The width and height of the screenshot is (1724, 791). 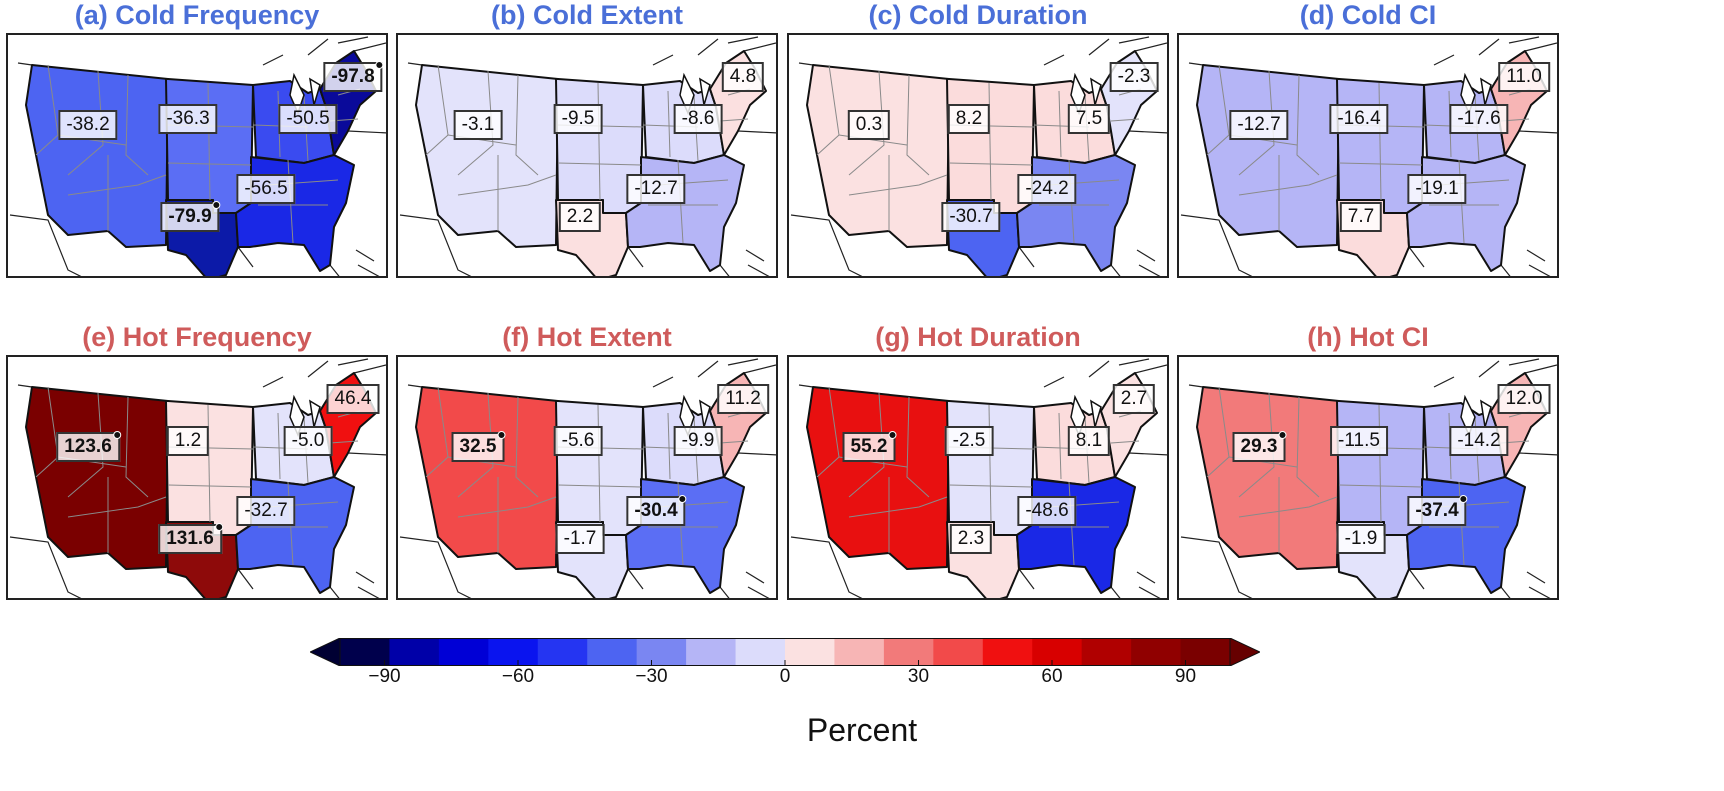 I want to click on colorbar-tick-label: 90, so click(x=1185, y=676).